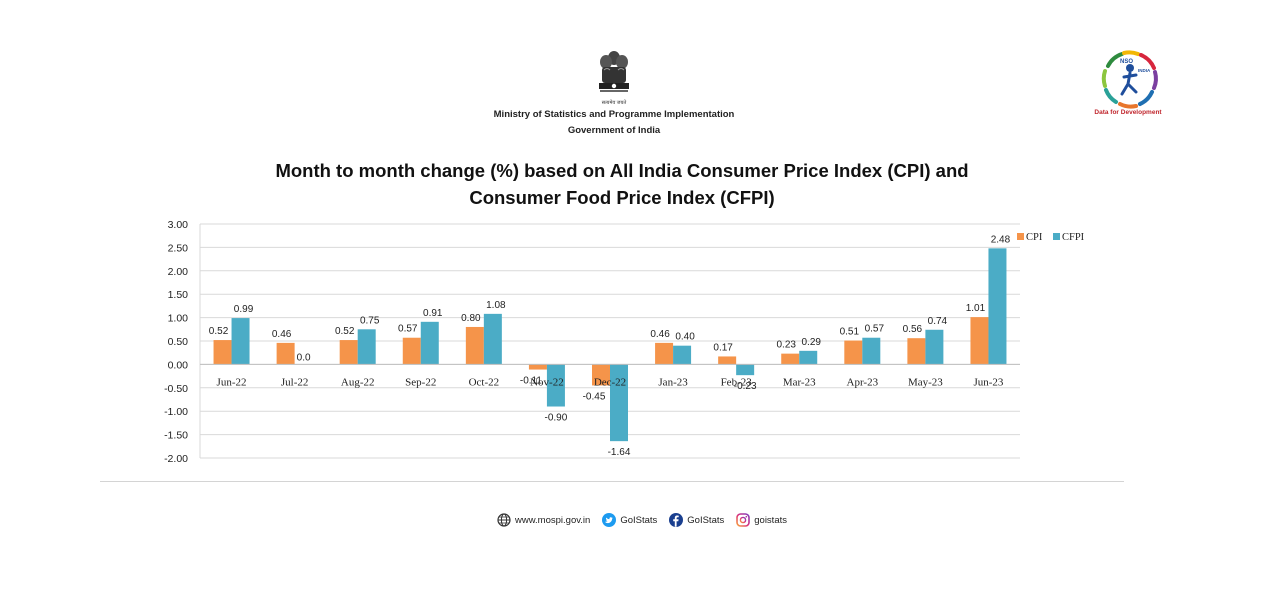 The image size is (1280, 607). What do you see at coordinates (547, 382) in the screenshot?
I see `x-tick-label: Nov-22` at bounding box center [547, 382].